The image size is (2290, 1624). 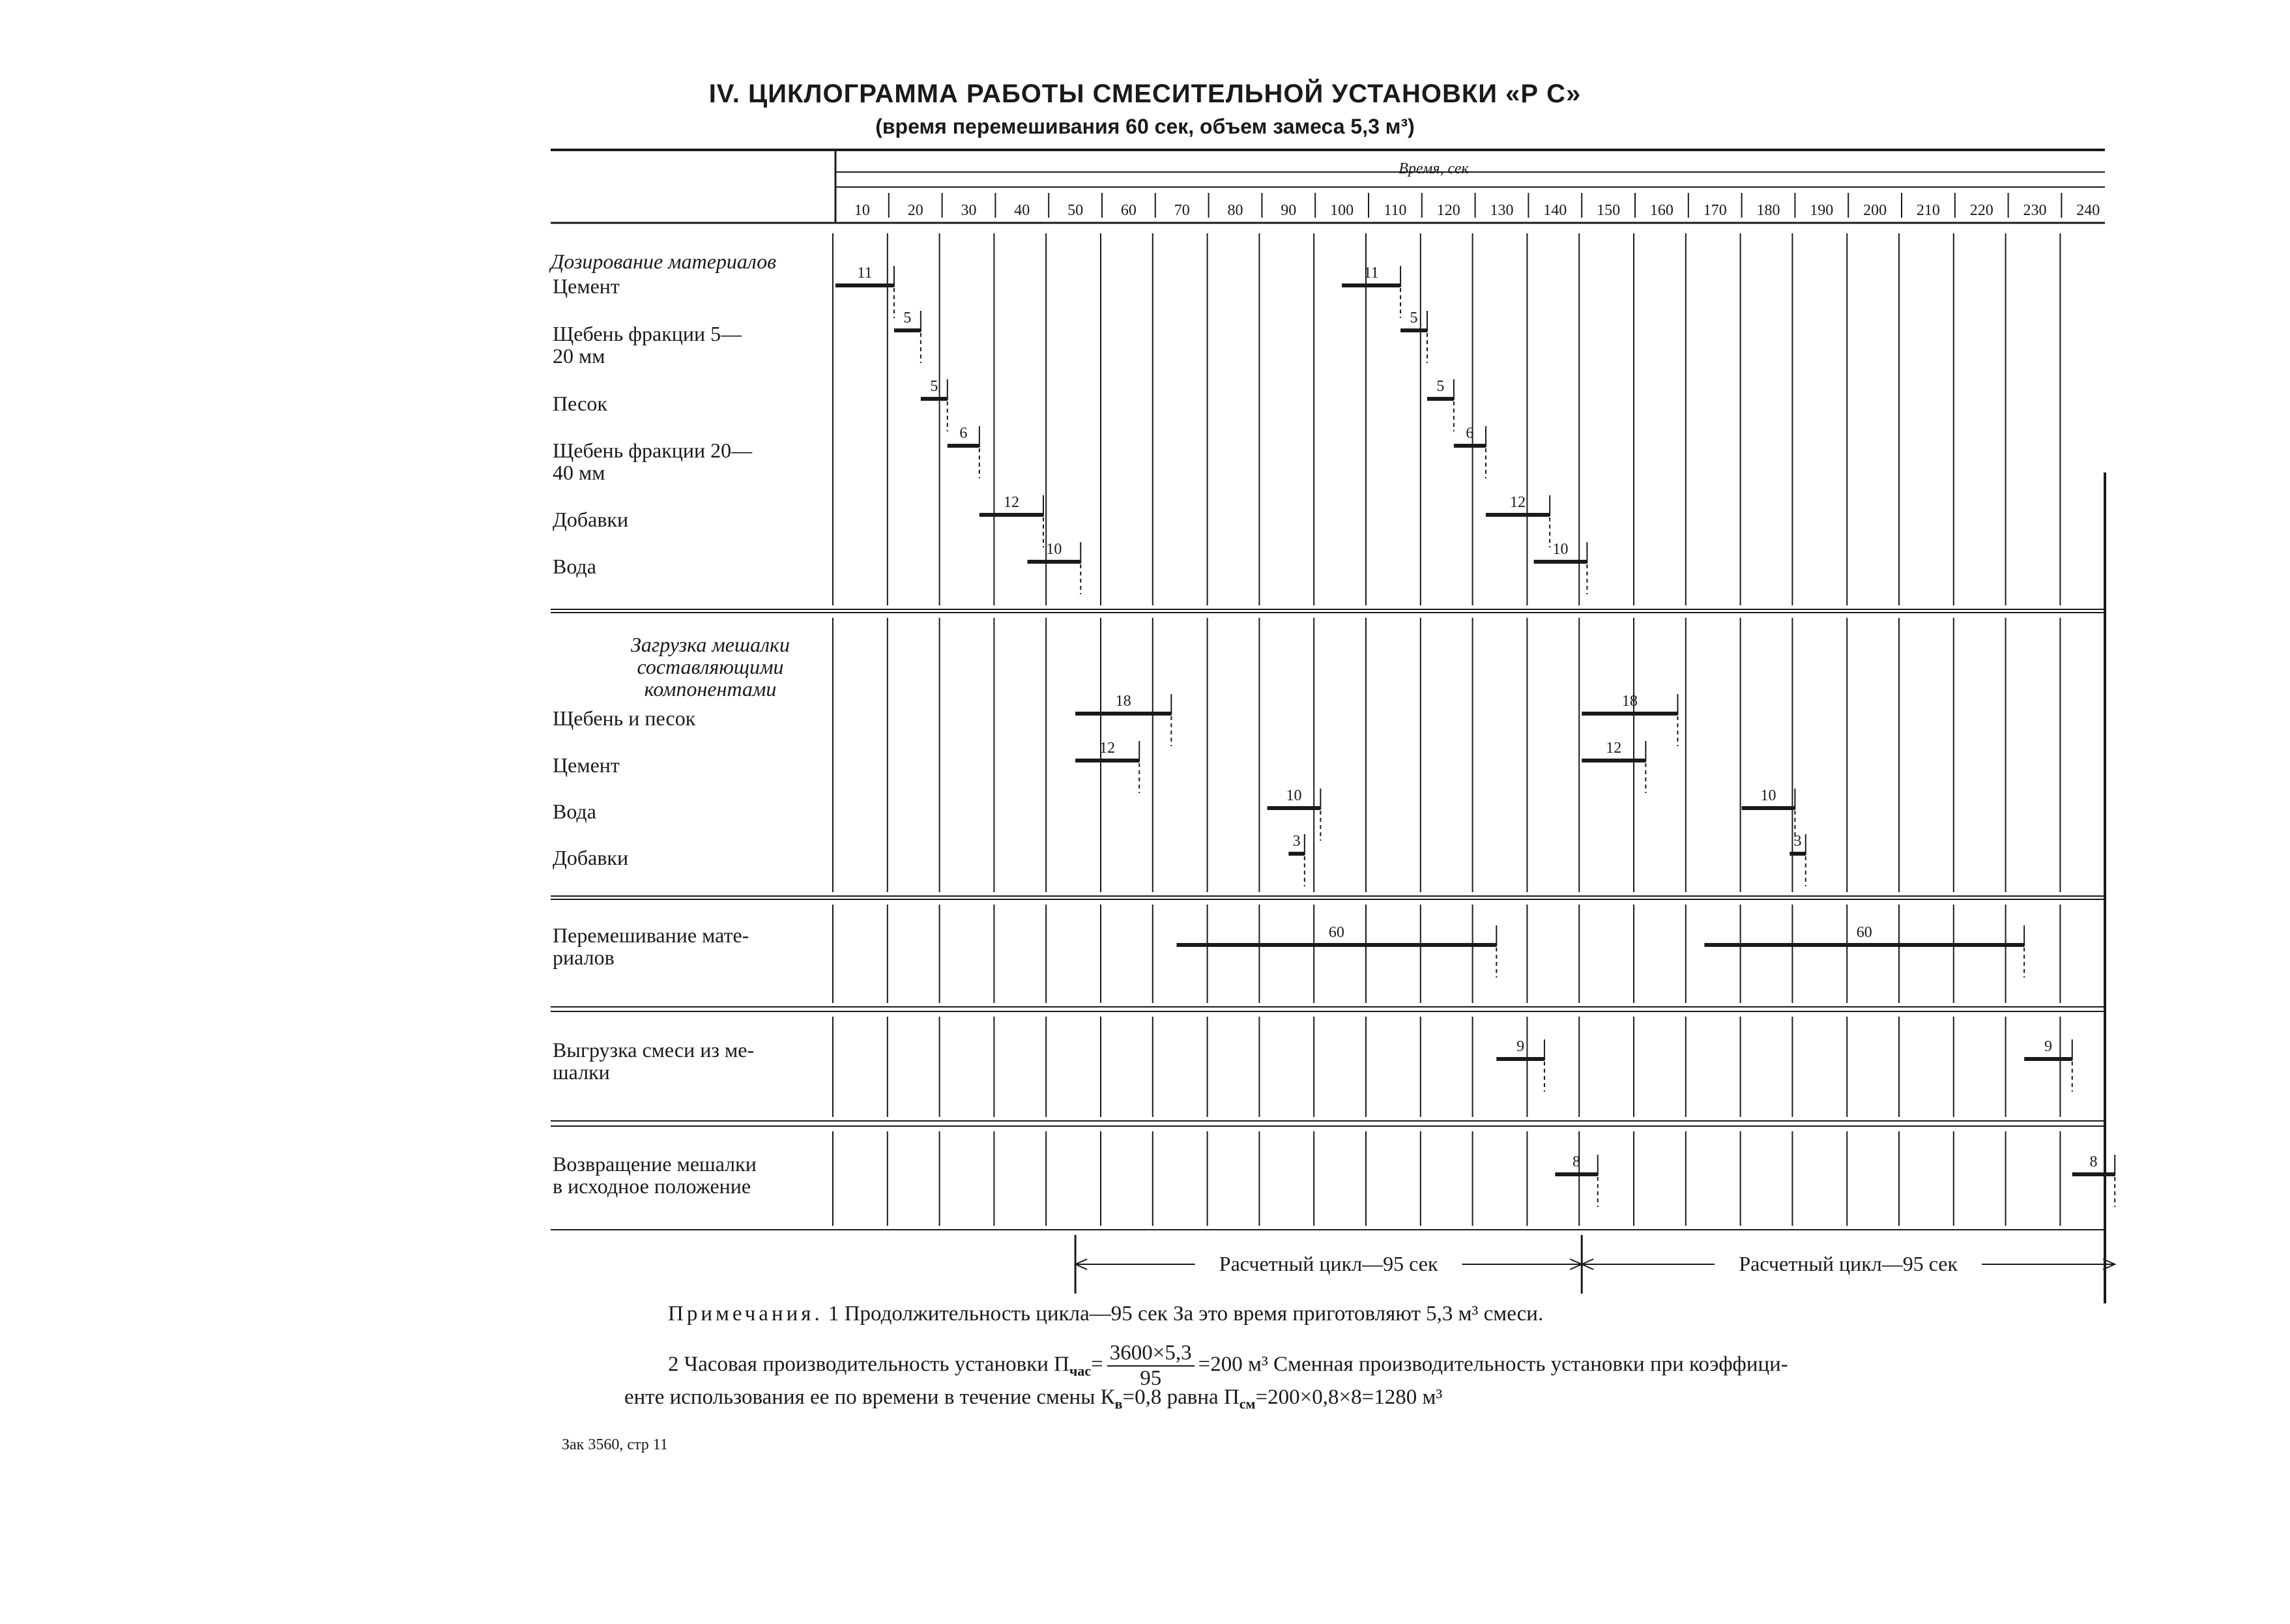 What do you see at coordinates (1981, 210) in the screenshot?
I see `time-tick-label: 220` at bounding box center [1981, 210].